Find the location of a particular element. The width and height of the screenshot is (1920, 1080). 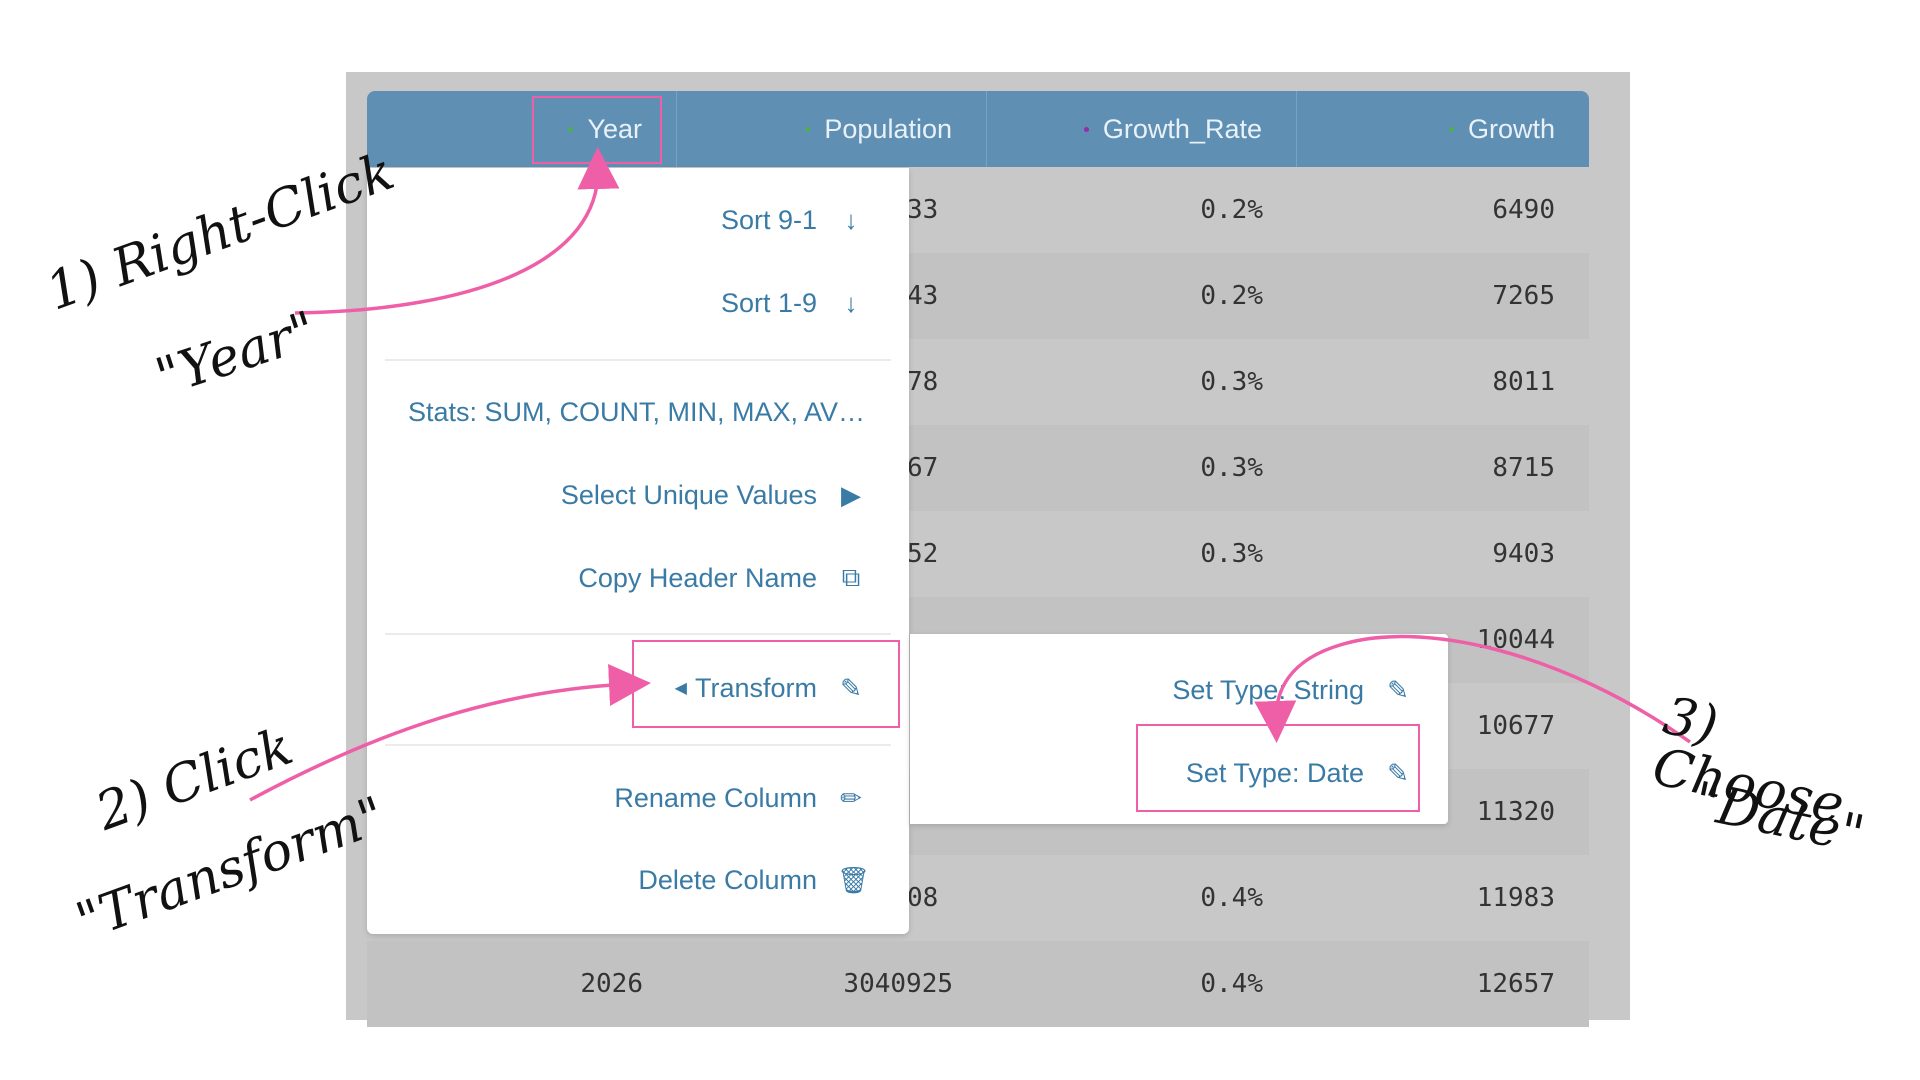

table-row: 2026 3040925 0.4% 12657 is located at coordinates (978, 984).